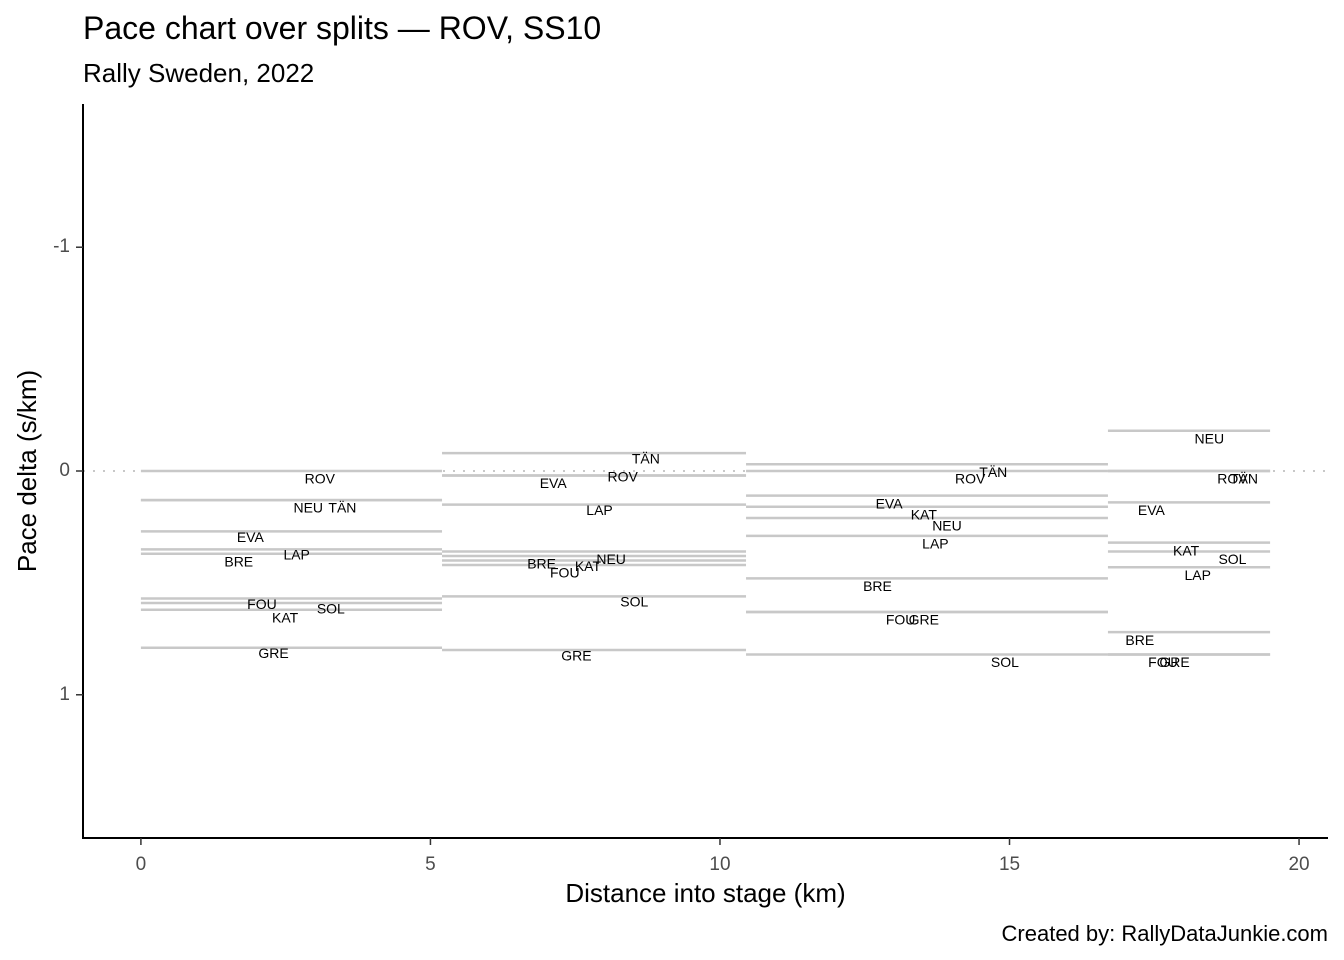 Image resolution: width=1344 pixels, height=960 pixels. Describe the element at coordinates (947, 526) in the screenshot. I see `driver-label-neu-split-3: NEU` at that location.